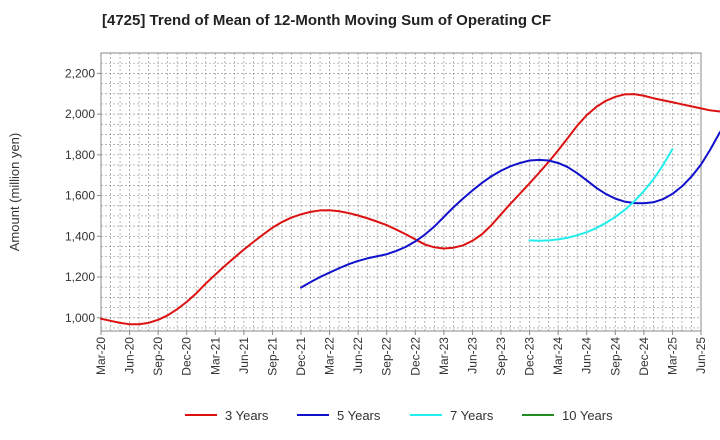  What do you see at coordinates (530, 356) in the screenshot?
I see `x-tick-label: Dec-23` at bounding box center [530, 356].